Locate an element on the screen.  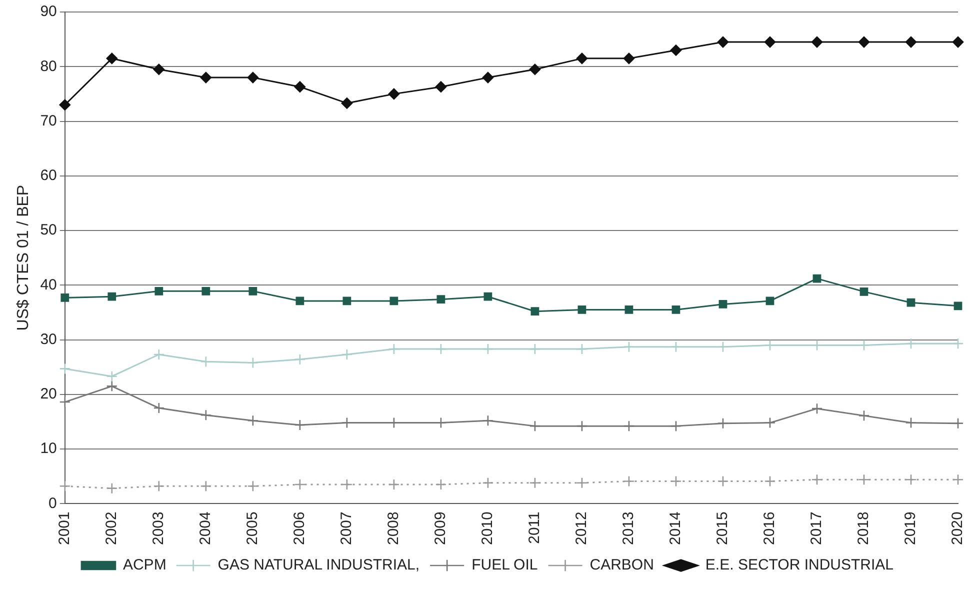
y-tick-label: 0 is located at coordinates (52, 503).